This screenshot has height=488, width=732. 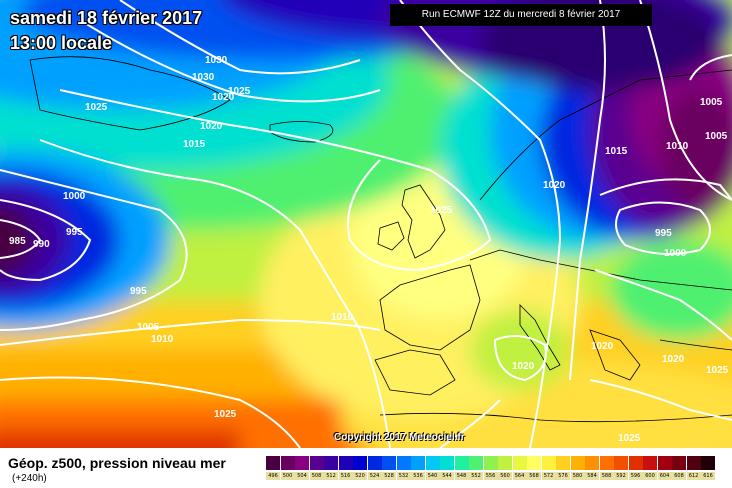 I want to click on color-scale-label: 512, so click(x=331, y=476).